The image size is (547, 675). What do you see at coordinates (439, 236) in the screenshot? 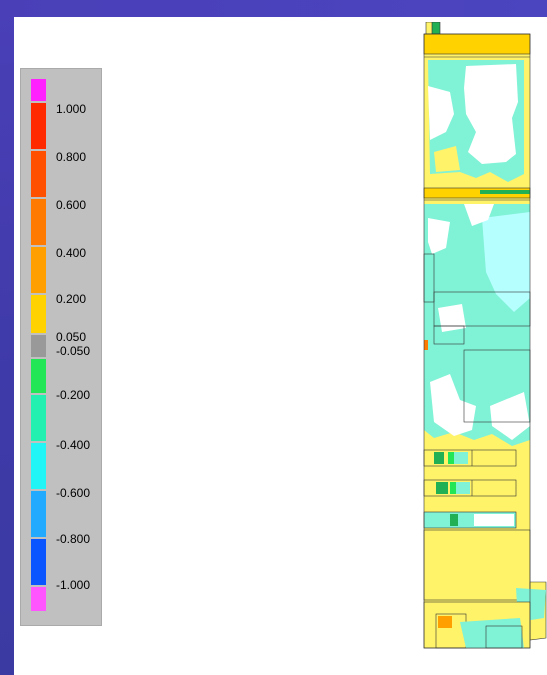
I see `white-zone-mid-left` at bounding box center [439, 236].